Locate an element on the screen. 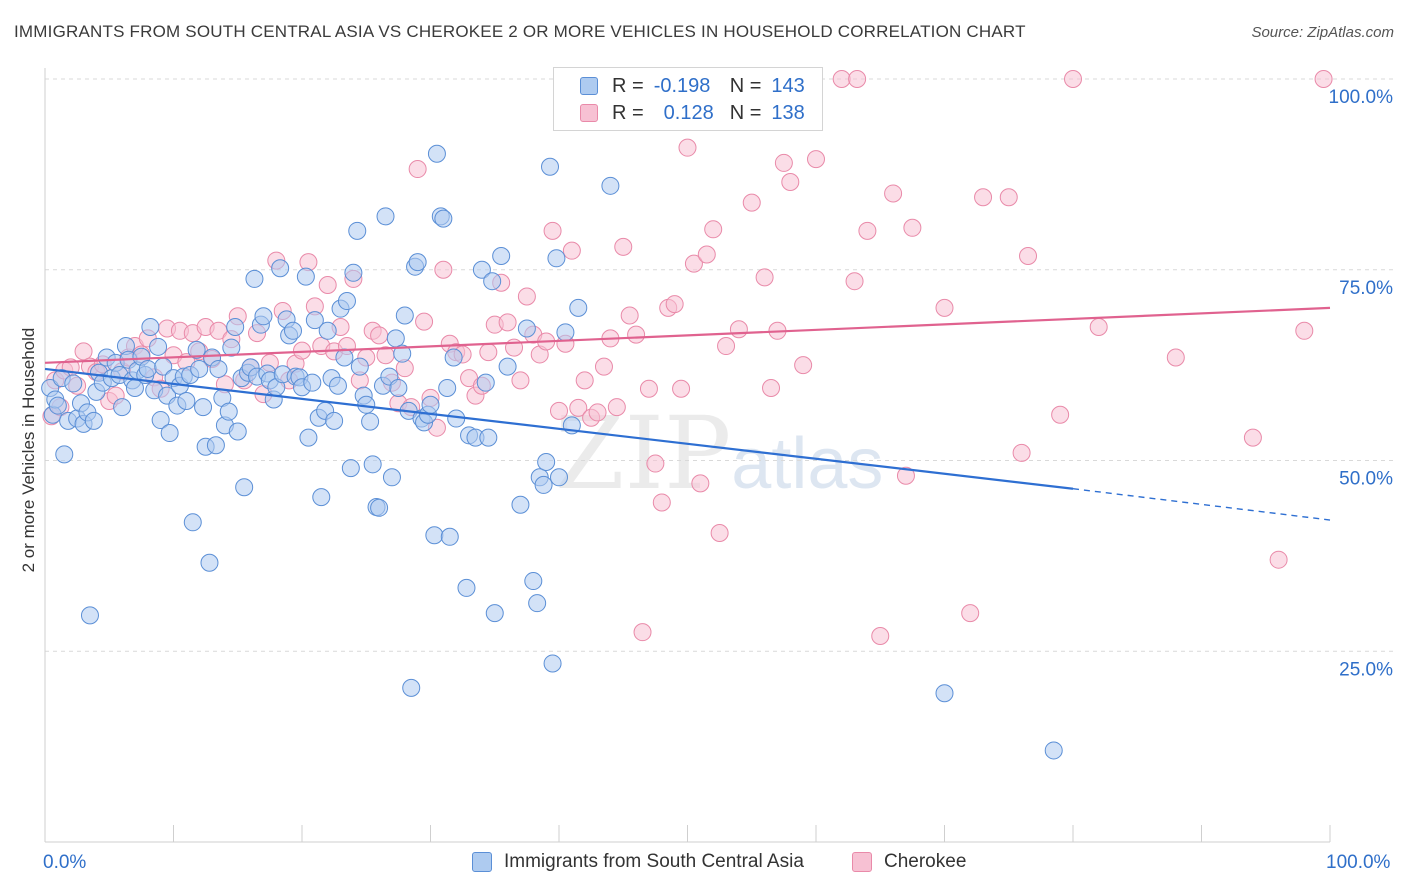 The image size is (1406, 892). pink-trend-line is located at coordinates (687, 335).